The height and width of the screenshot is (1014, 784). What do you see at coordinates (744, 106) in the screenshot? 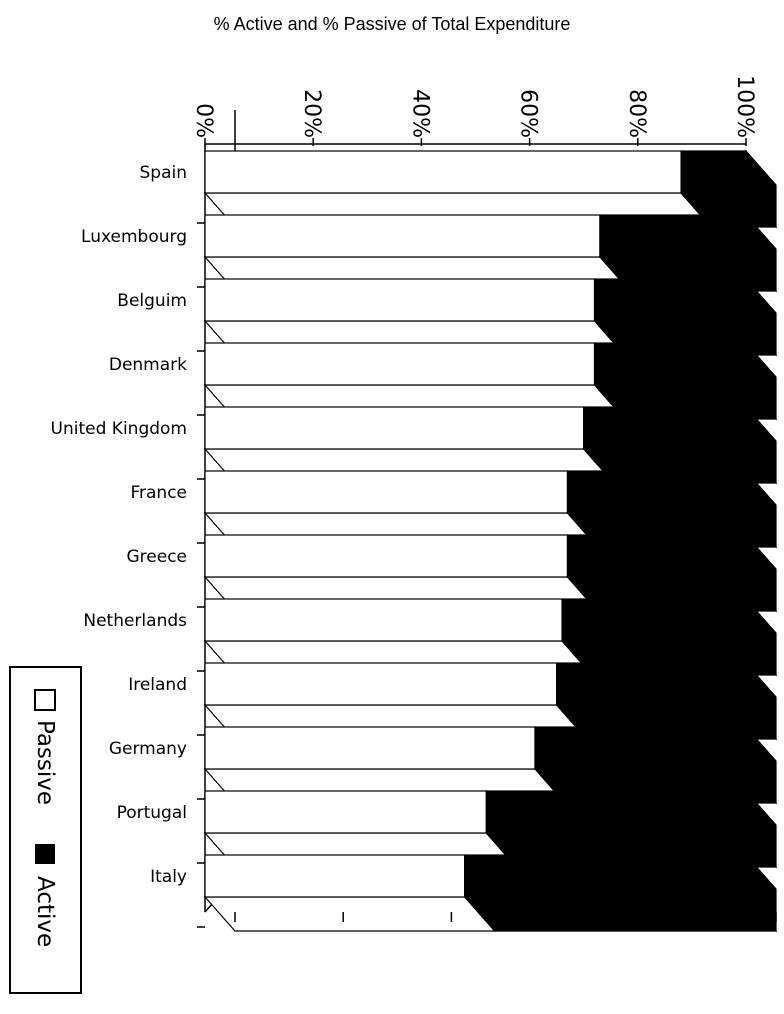
I see `x-tick-label: 100%` at bounding box center [744, 106].